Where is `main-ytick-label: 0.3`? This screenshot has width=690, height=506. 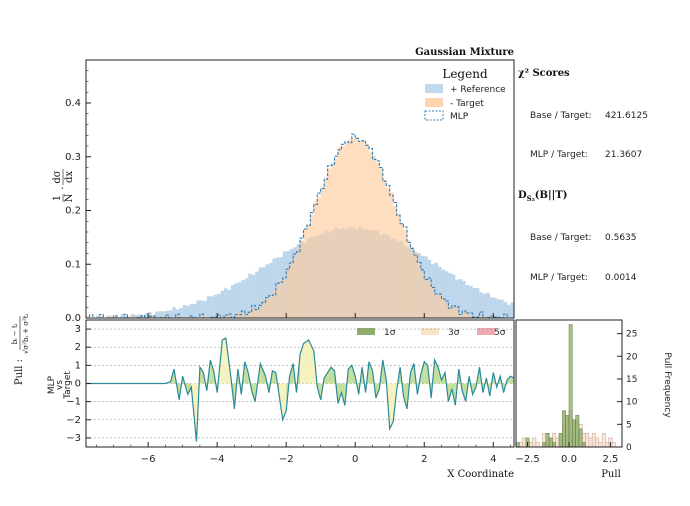
main-ytick-label: 0.3 is located at coordinates (73, 157).